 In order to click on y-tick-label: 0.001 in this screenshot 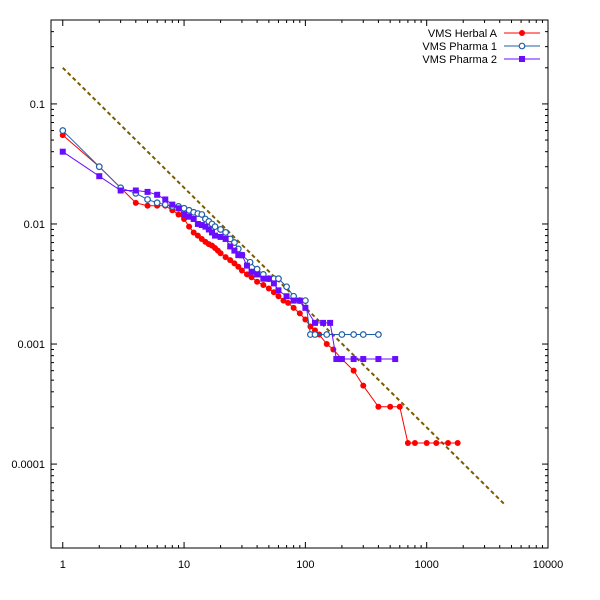, I will do `click(31, 345)`.